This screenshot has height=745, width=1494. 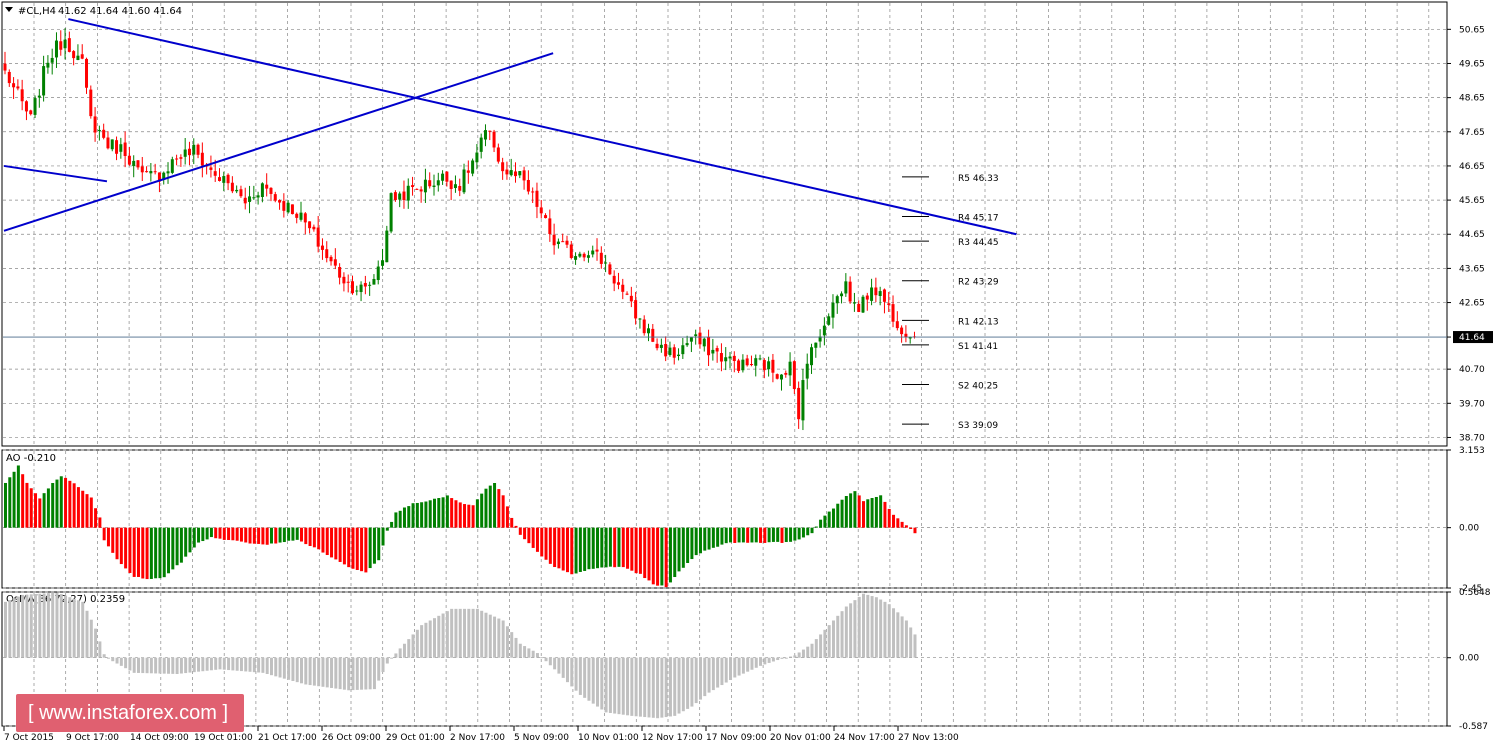 I want to click on ohlc-values: 41.62 41.64 41.60 41.64, so click(x=120, y=11).